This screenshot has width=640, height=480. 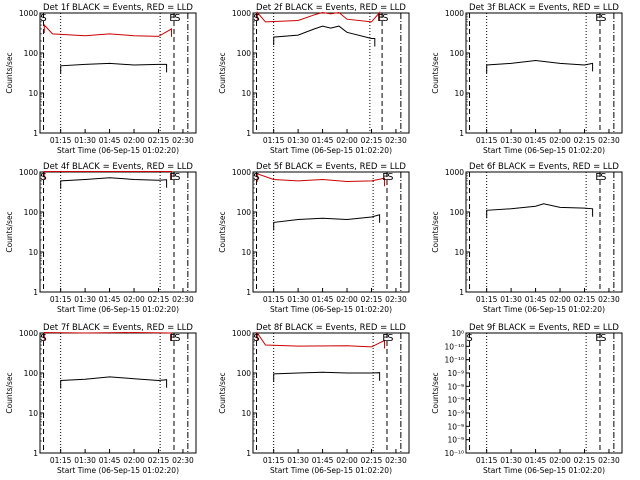 What do you see at coordinates (457, 333) in the screenshot?
I see `y-tick-label: 10⁰` at bounding box center [457, 333].